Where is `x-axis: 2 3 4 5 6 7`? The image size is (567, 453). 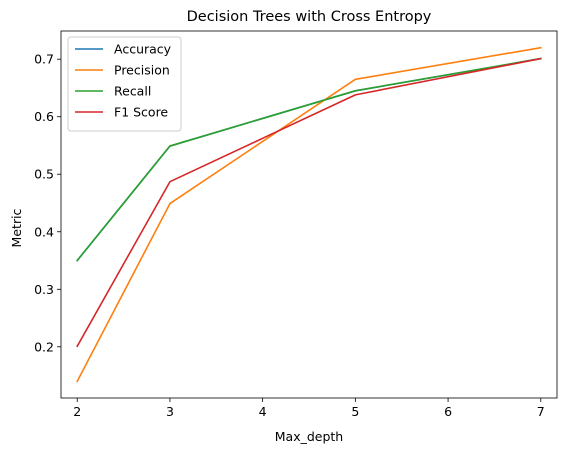
x-axis: 2 3 4 5 6 7 is located at coordinates (309, 408).